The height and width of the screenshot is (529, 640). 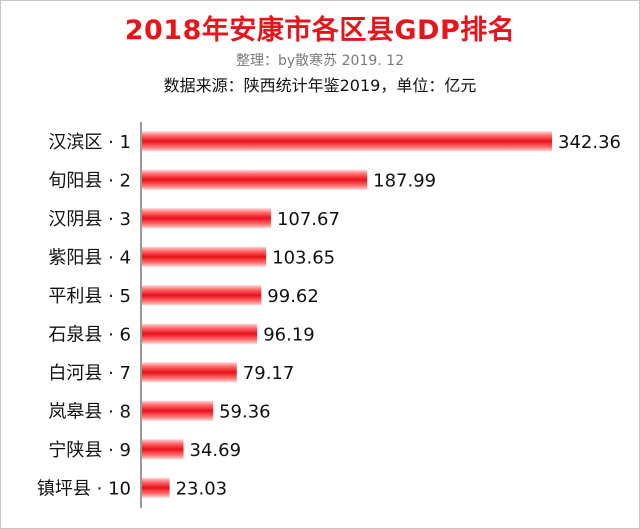 What do you see at coordinates (202, 488) in the screenshot?
I see `value-label: 23.03` at bounding box center [202, 488].